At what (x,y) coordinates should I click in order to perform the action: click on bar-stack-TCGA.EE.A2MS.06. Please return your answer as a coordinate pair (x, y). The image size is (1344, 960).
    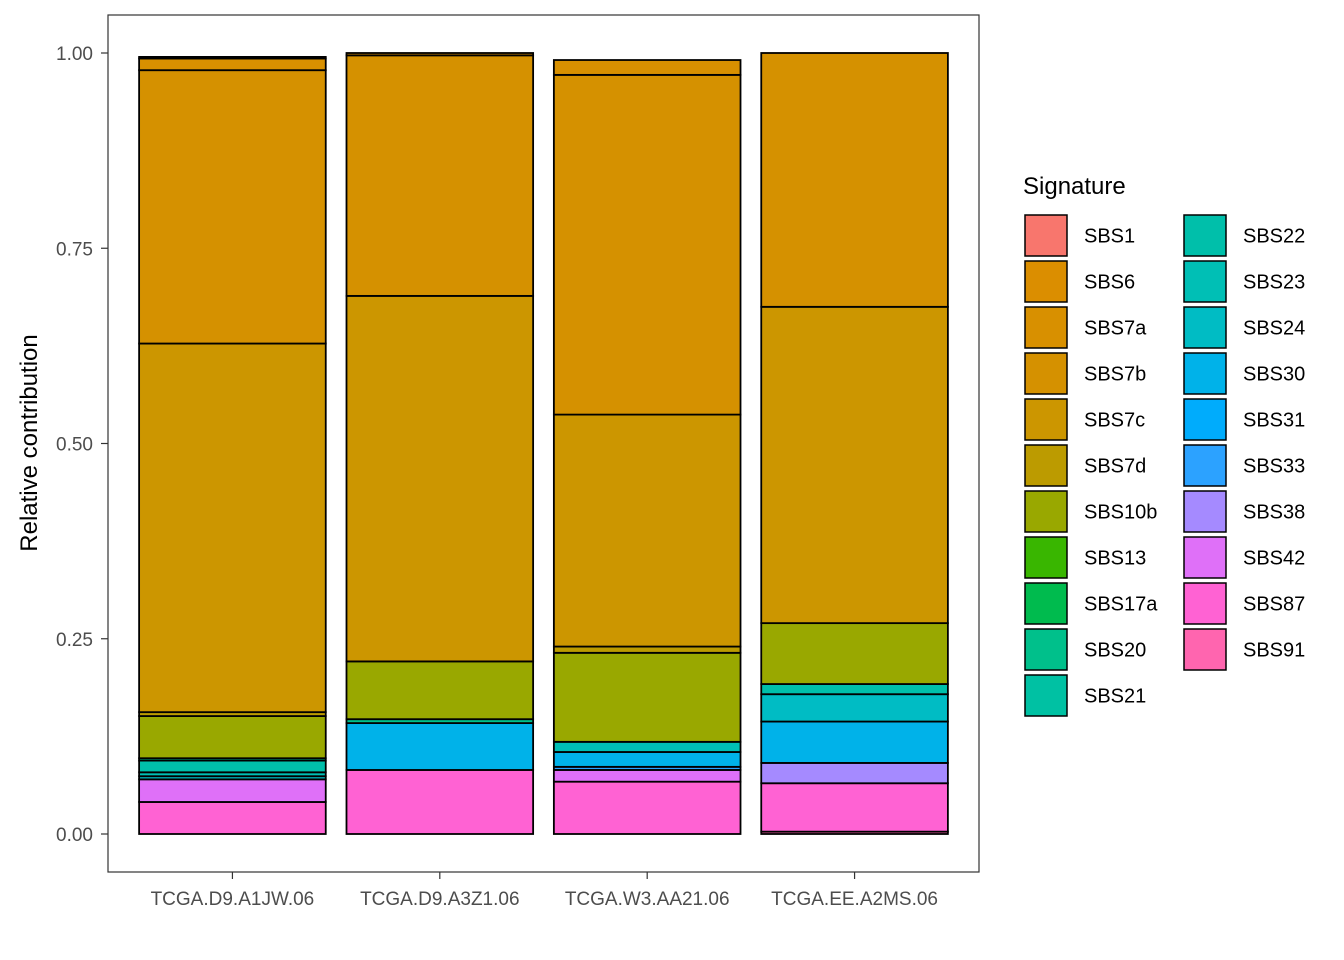
    Looking at the image, I should click on (854, 443).